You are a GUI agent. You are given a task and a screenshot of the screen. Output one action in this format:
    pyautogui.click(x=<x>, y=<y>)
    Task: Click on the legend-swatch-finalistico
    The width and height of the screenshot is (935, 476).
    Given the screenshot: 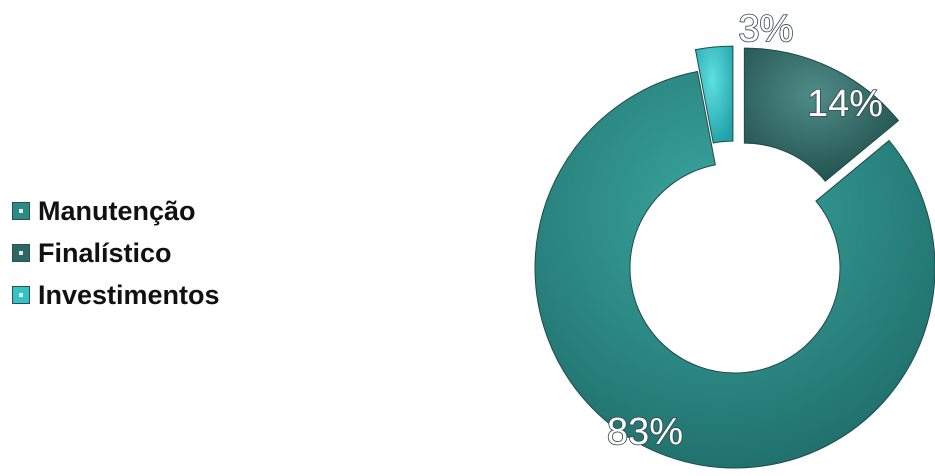 What is the action you would take?
    pyautogui.click(x=21, y=253)
    